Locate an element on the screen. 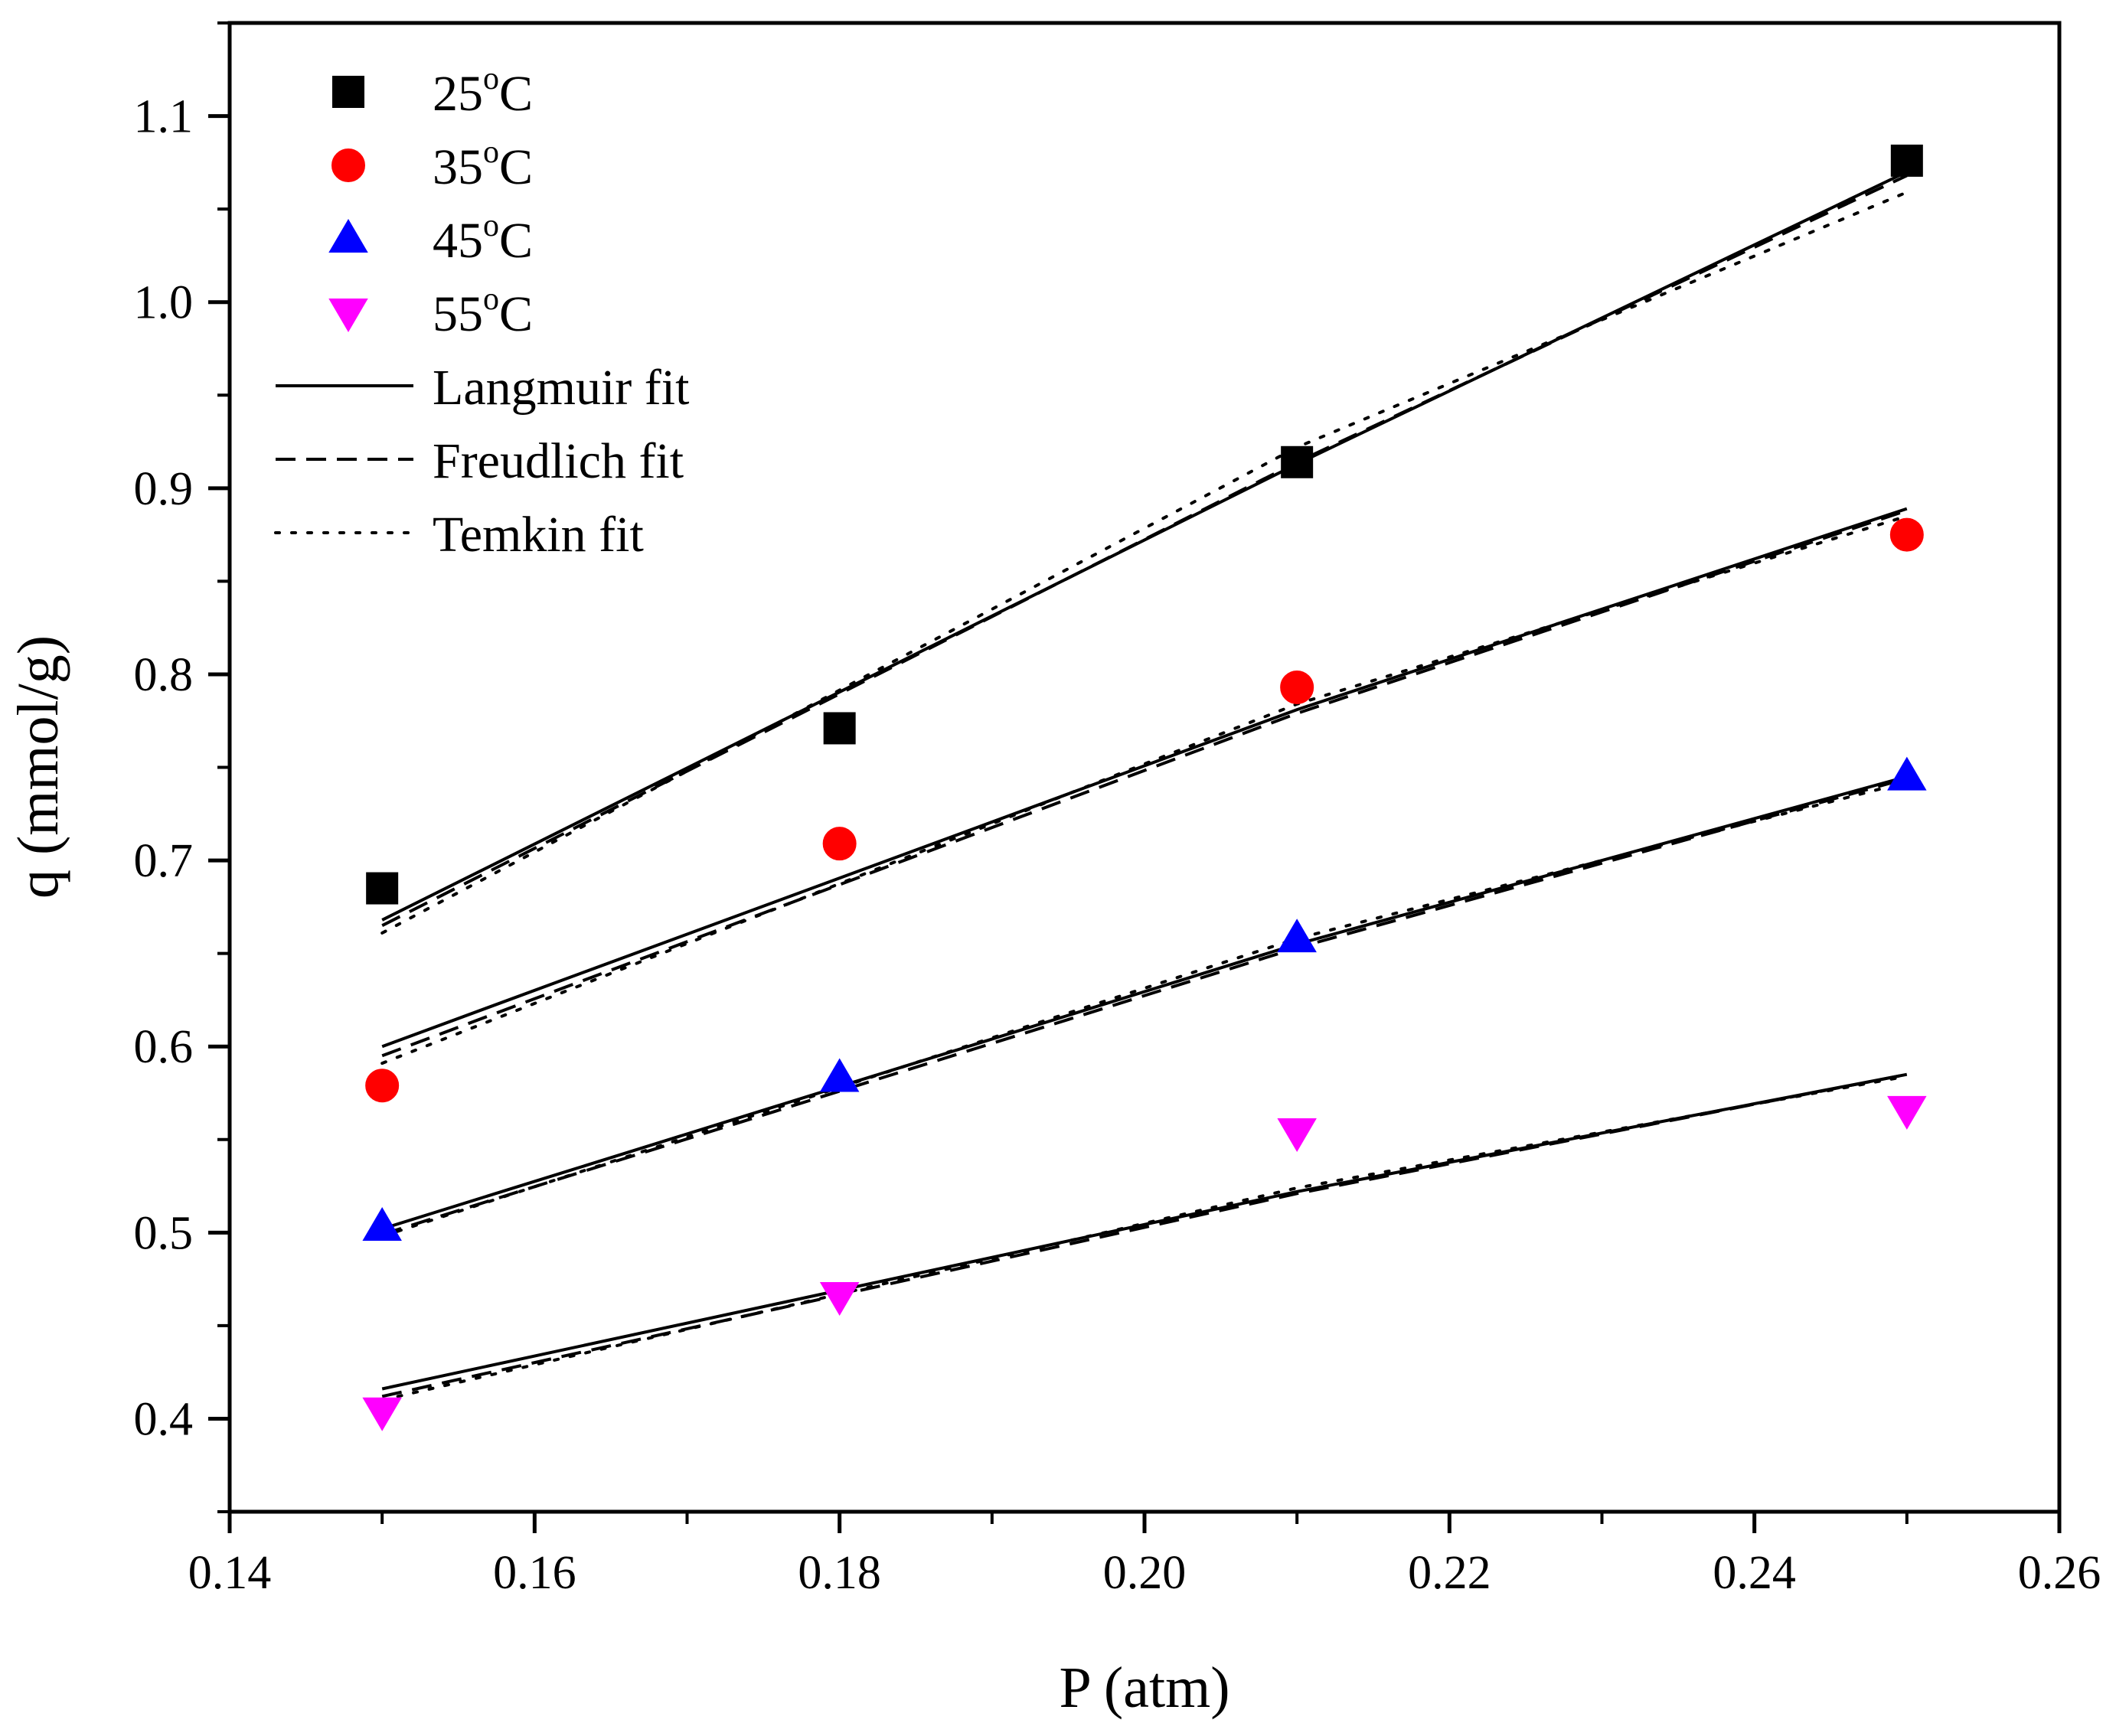 The height and width of the screenshot is (1736, 2116). y-tick-label: 0.7 is located at coordinates (164, 861).